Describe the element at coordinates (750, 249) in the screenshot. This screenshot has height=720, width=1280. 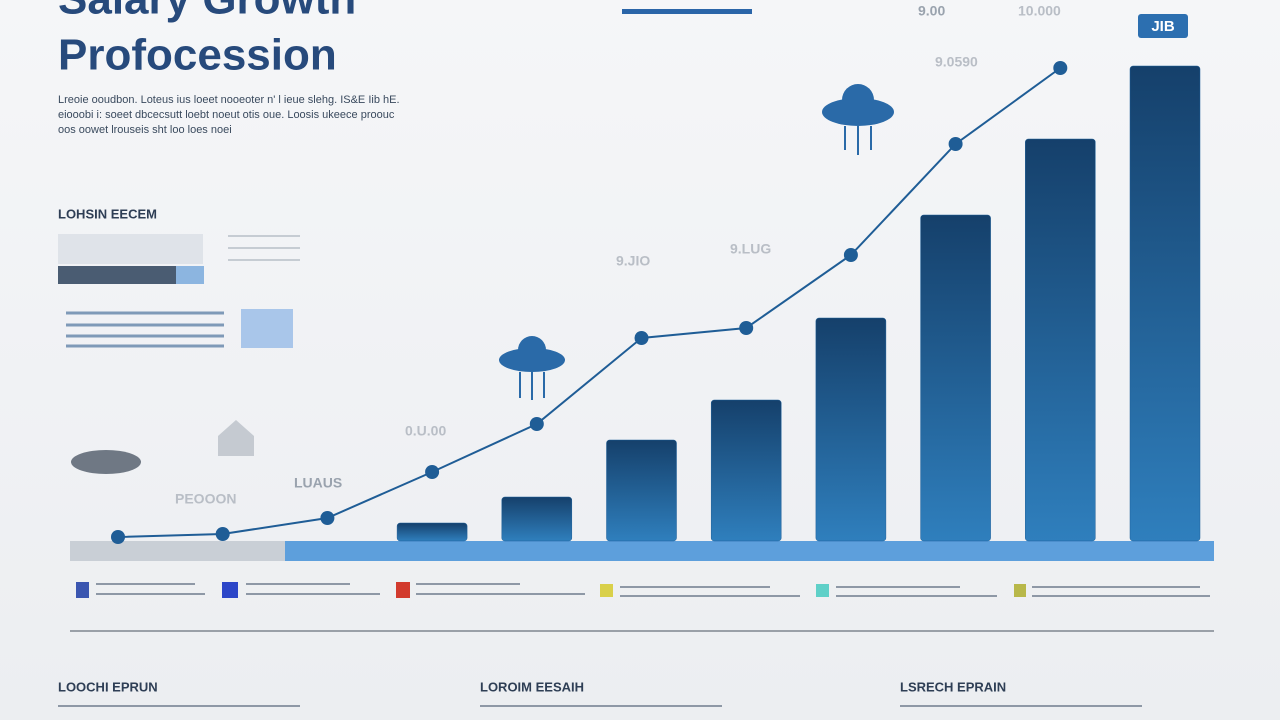
I see `floating-label: 9.LUG` at that location.